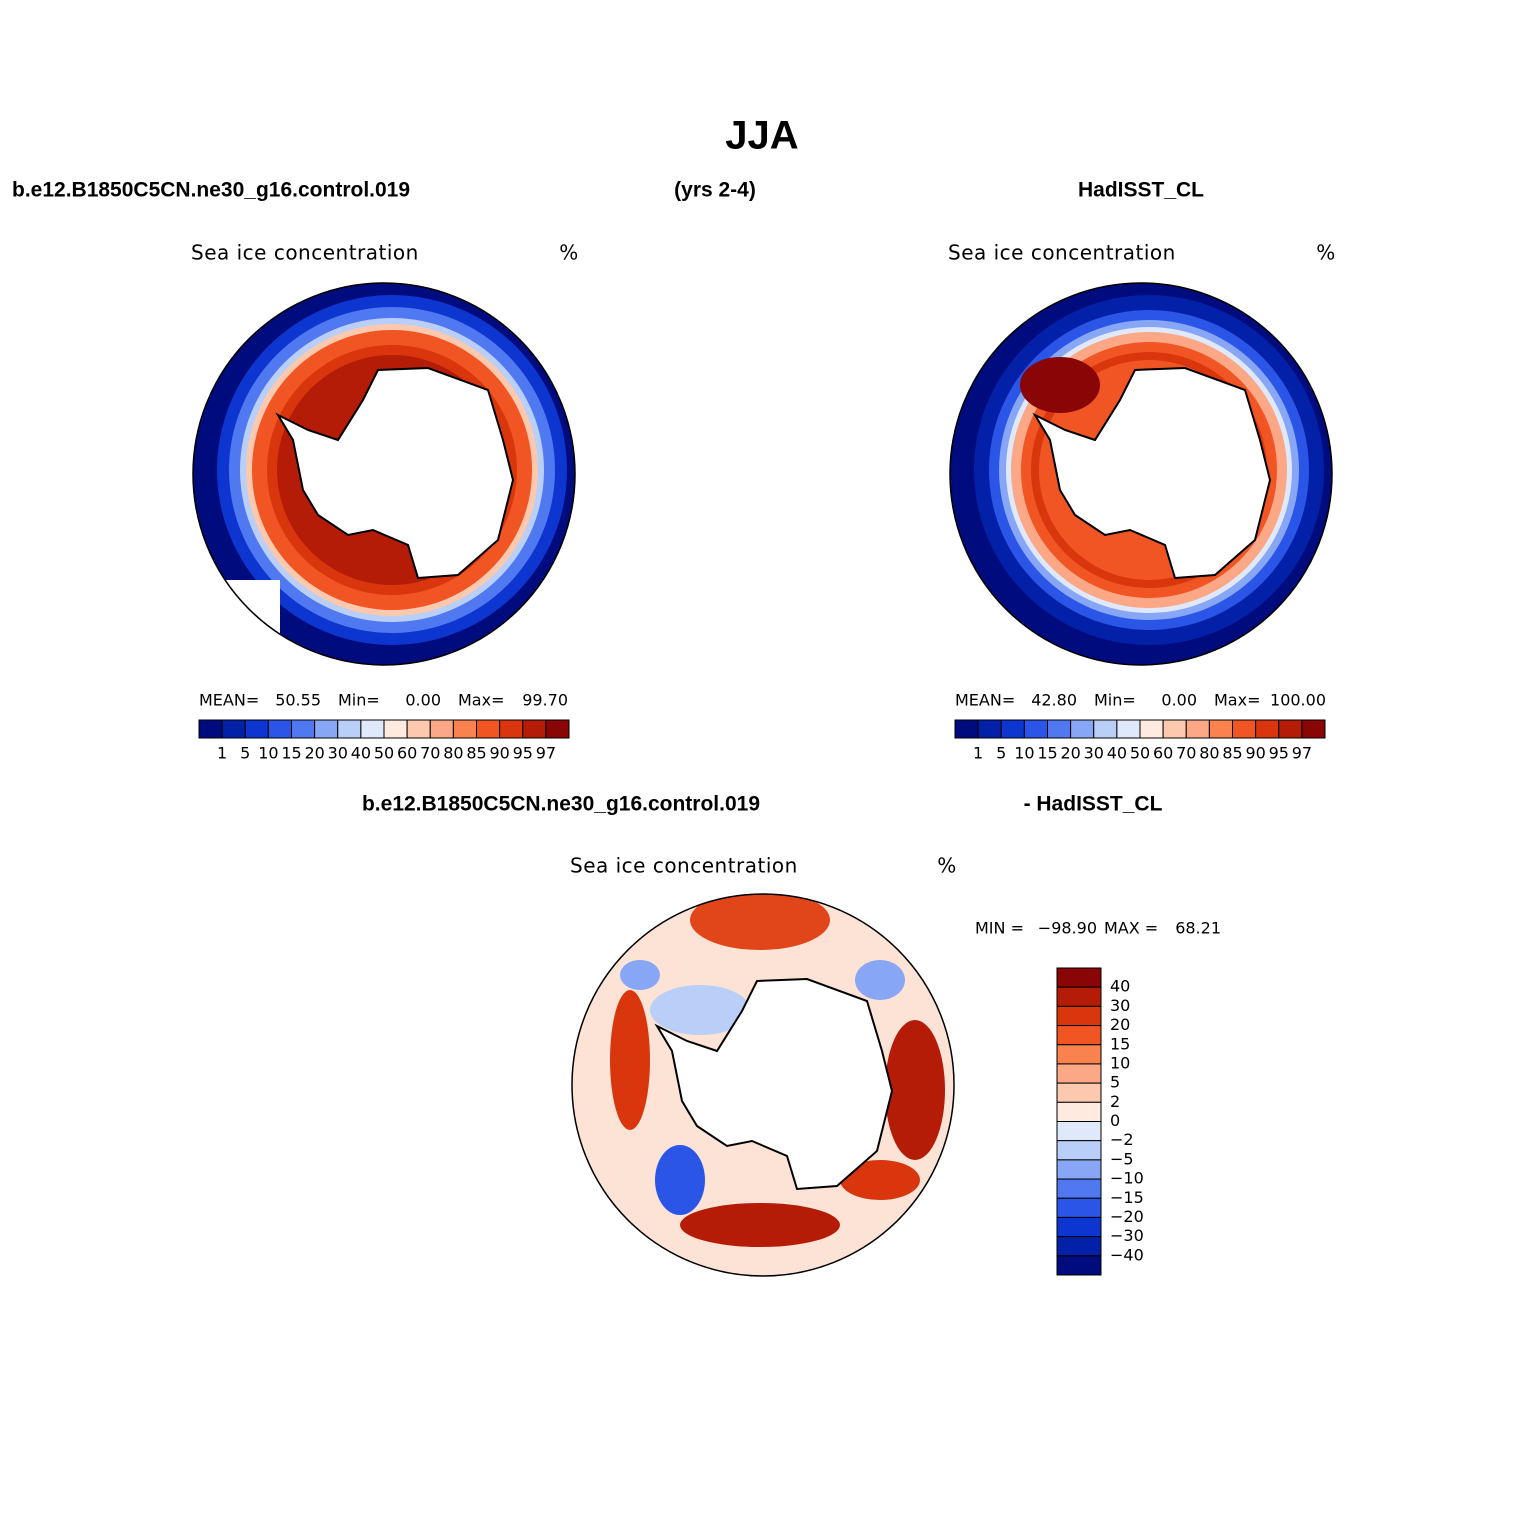 This screenshot has width=1525, height=1525. What do you see at coordinates (384, 753) in the screenshot?
I see `colorbar-label: 50` at bounding box center [384, 753].